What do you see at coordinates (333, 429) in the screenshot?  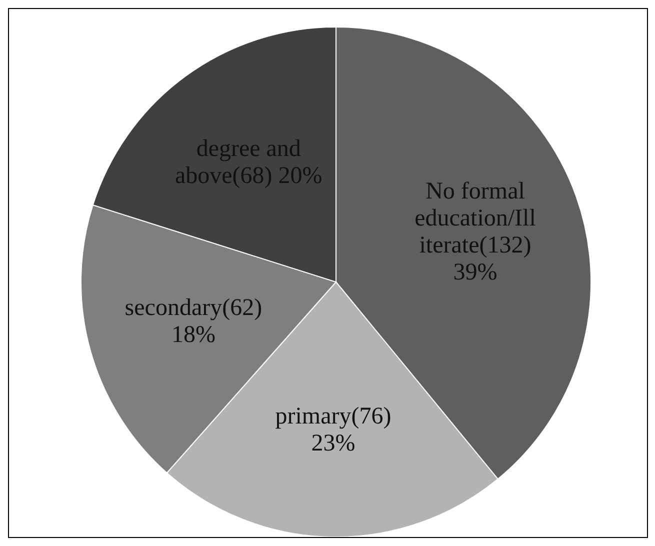 I see `slice-label: primary(76) 23%` at bounding box center [333, 429].